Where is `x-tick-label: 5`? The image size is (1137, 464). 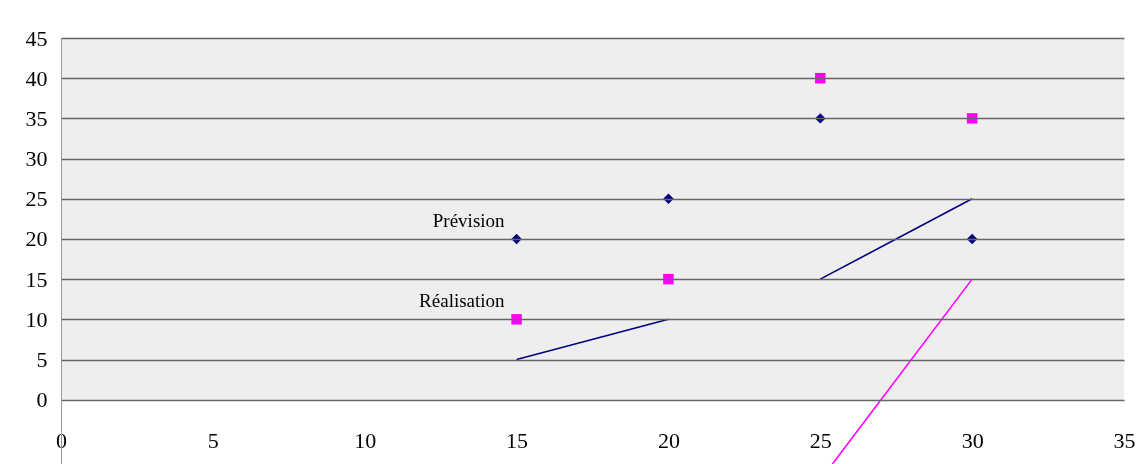 x-tick-label: 5 is located at coordinates (213, 440).